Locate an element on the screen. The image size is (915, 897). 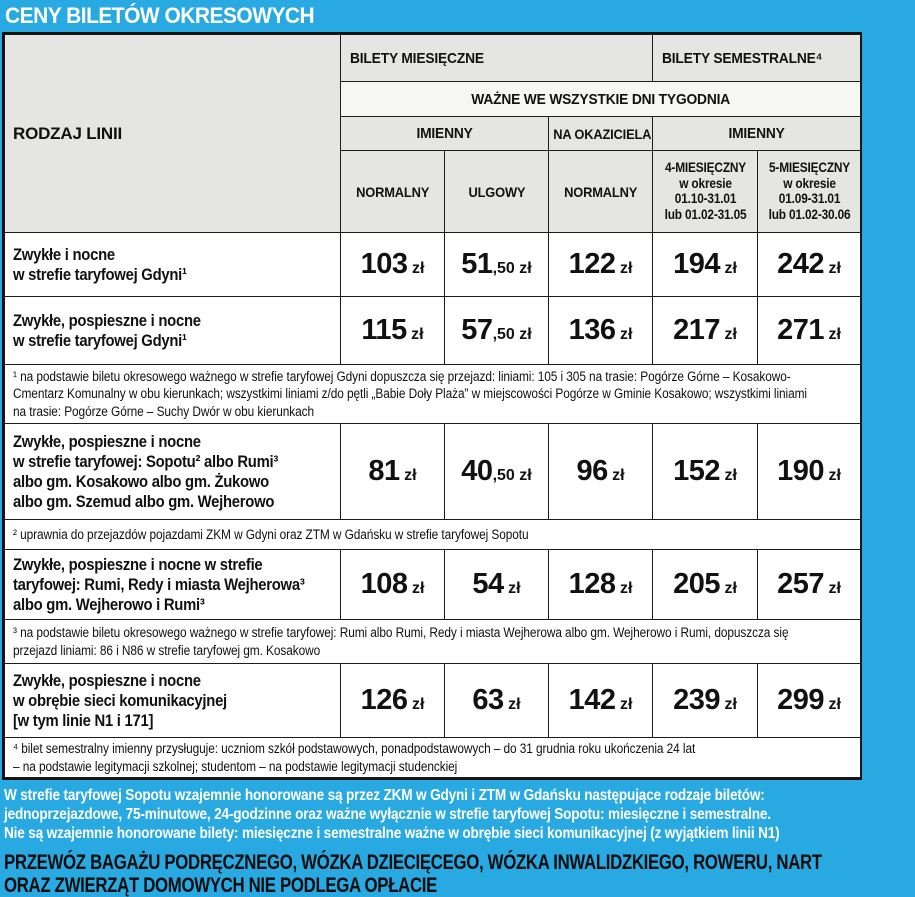
price-value: 122 is located at coordinates (592, 264).